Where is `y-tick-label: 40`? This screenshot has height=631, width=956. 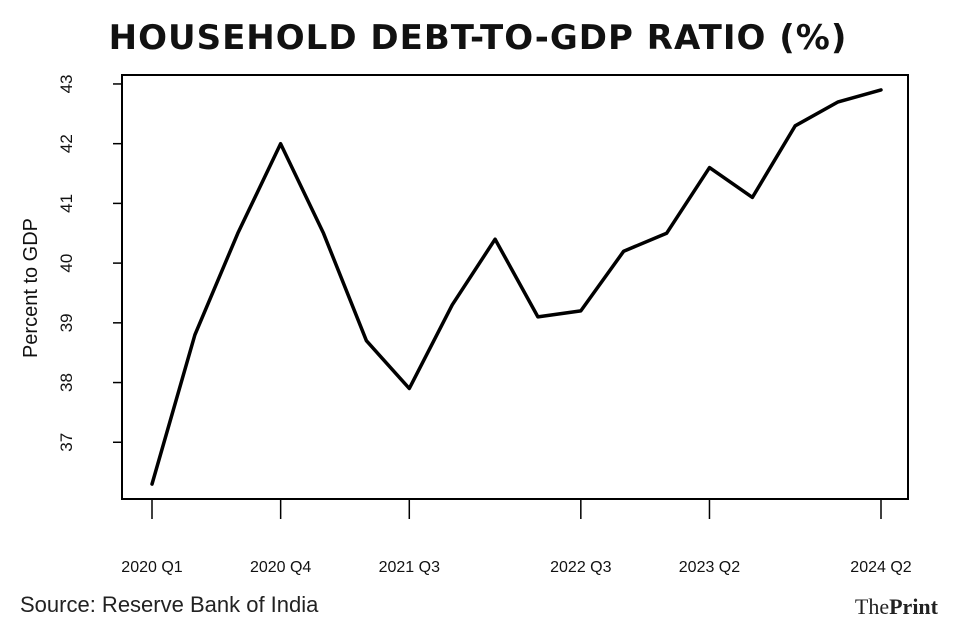
y-tick-label: 40 is located at coordinates (66, 263).